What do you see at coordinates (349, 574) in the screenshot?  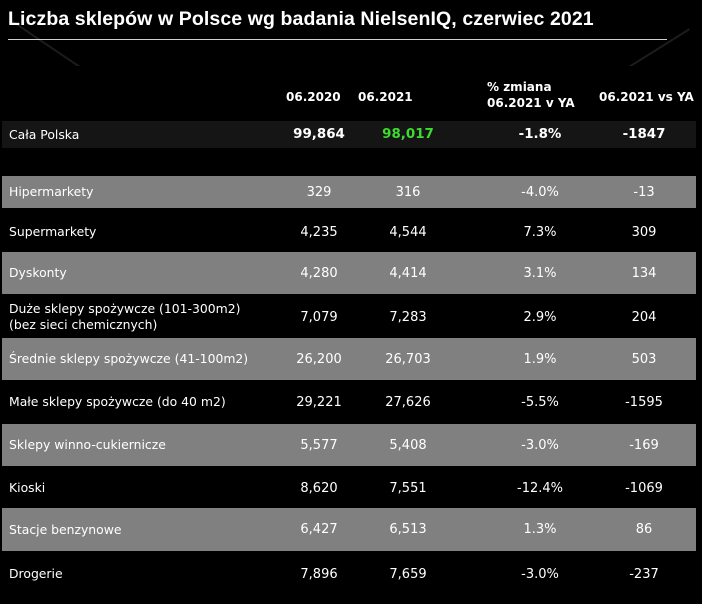 I see `table-row: Drogerie 7,896 7,659 -3.0% -237` at bounding box center [349, 574].